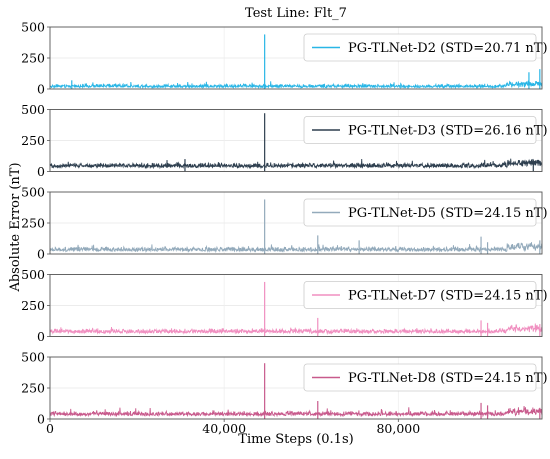  I want to click on legend-3: PG-TLNet-D5 (STD=24.15 nT), so click(425, 212).